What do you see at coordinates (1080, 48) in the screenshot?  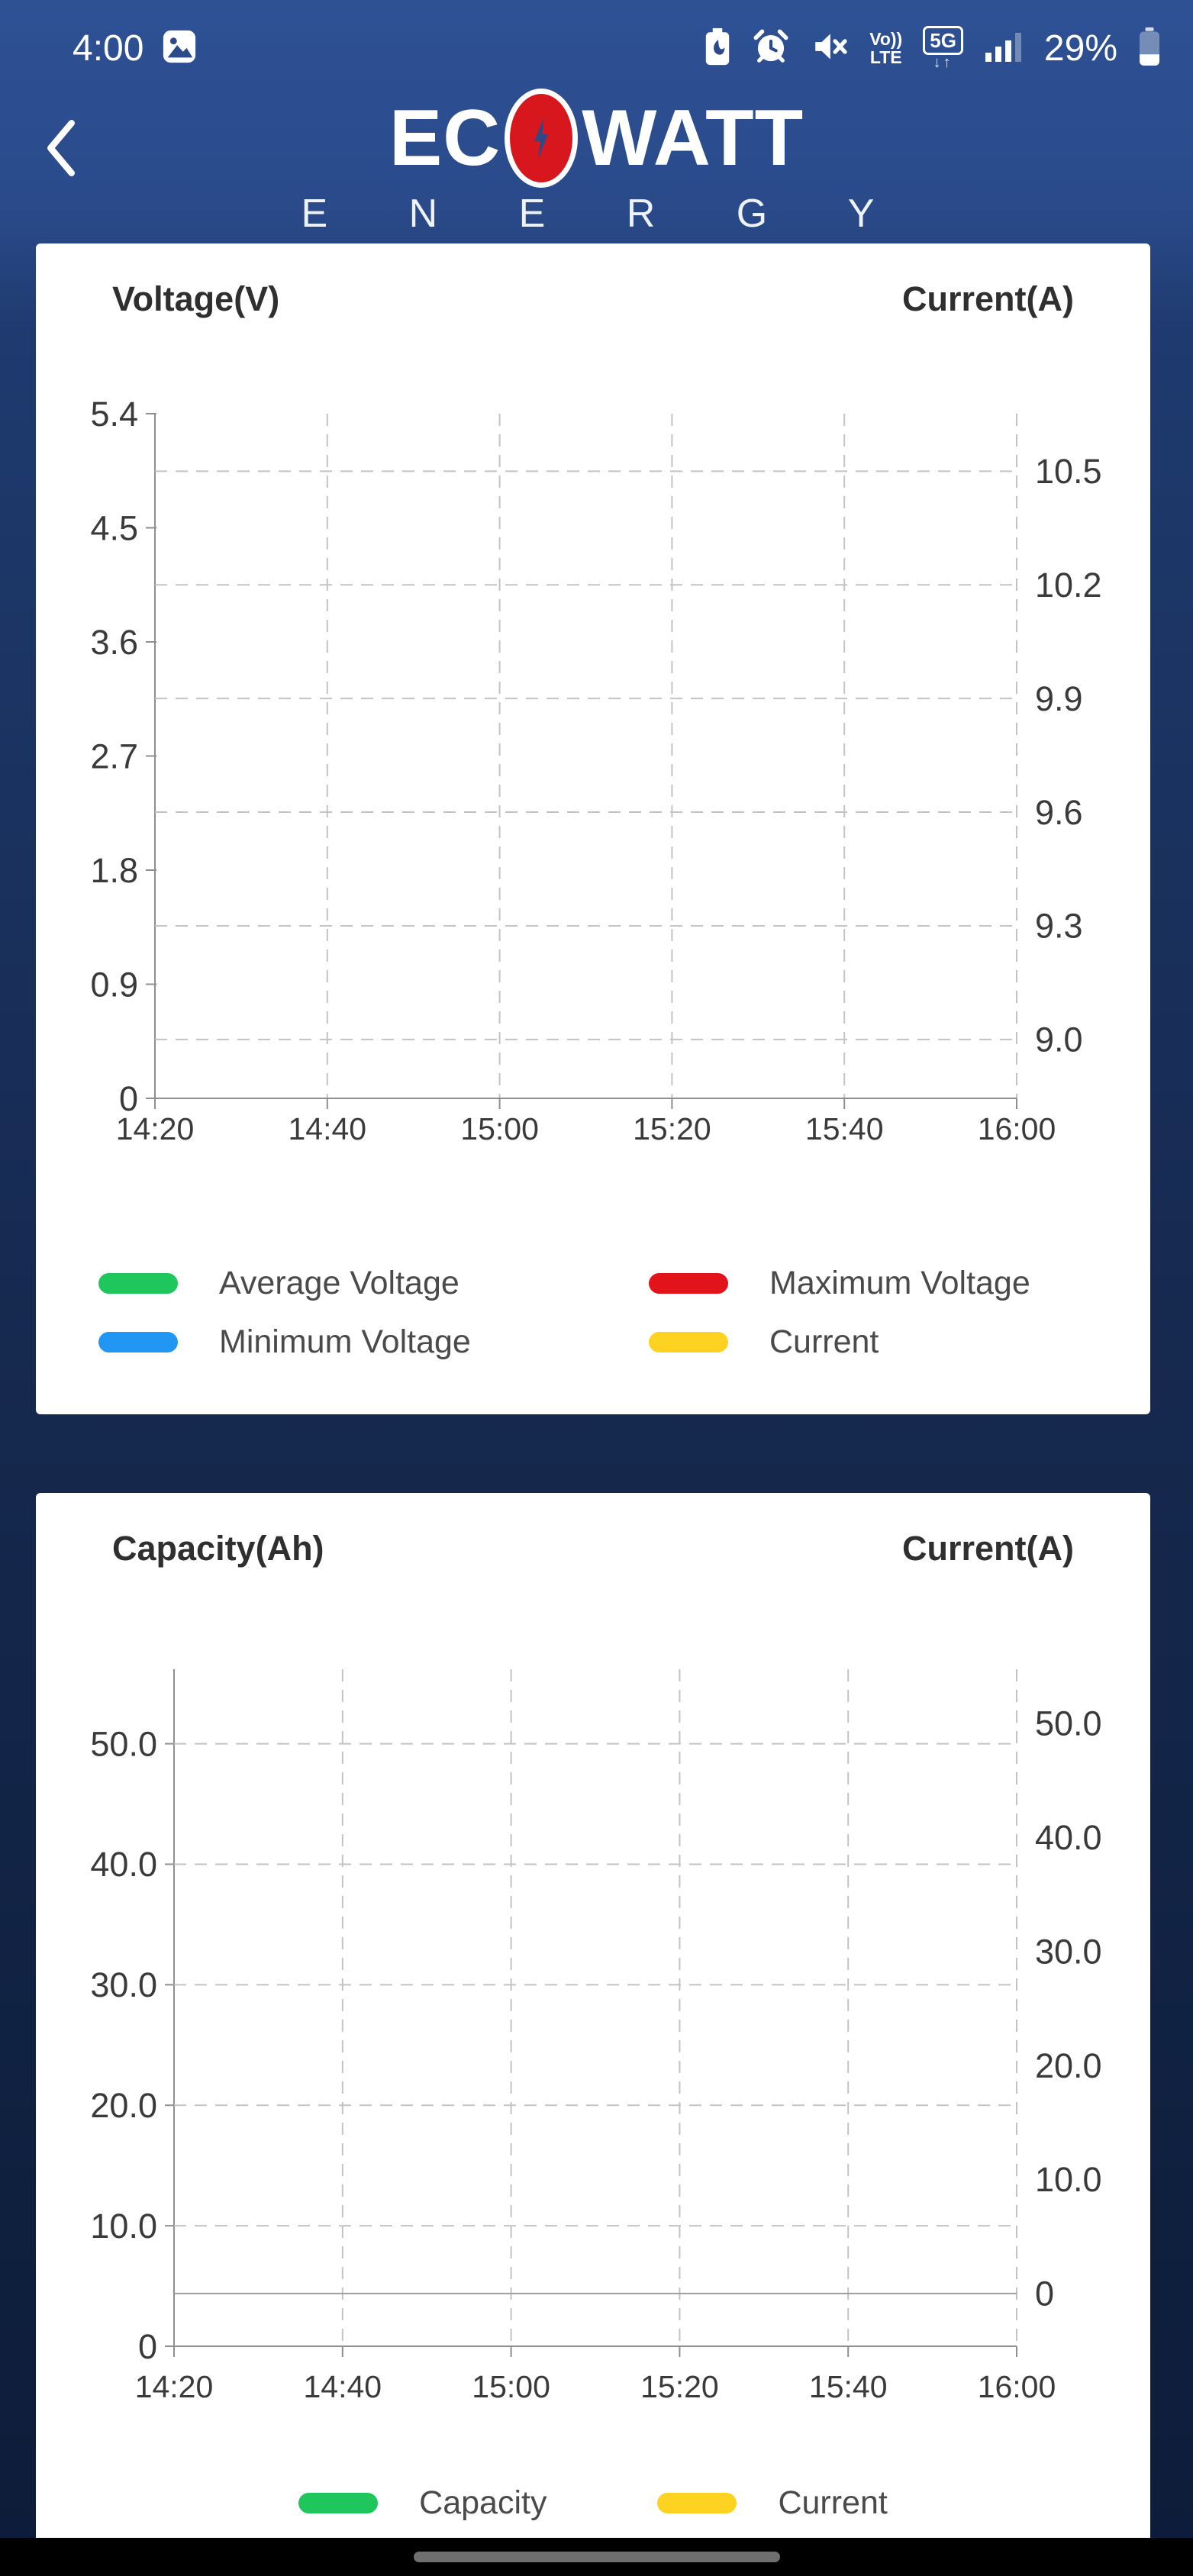 I see `battery-percent: 29%` at bounding box center [1080, 48].